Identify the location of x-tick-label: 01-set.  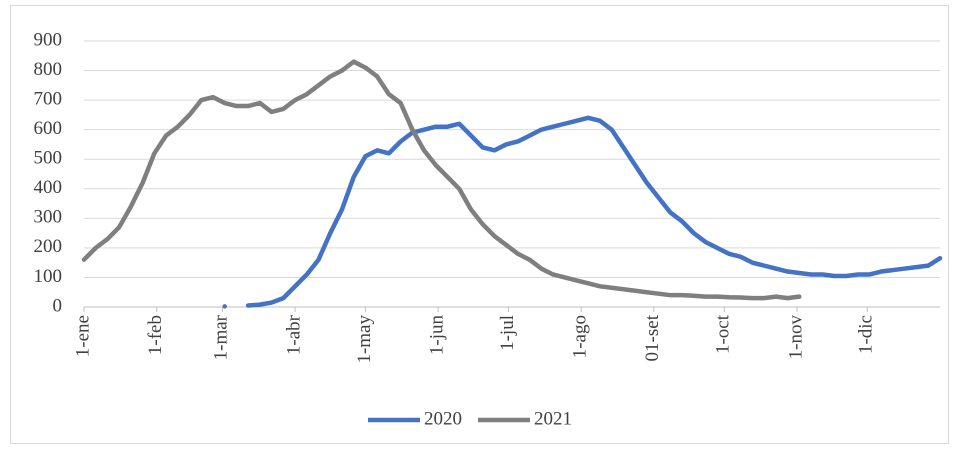
(652, 337).